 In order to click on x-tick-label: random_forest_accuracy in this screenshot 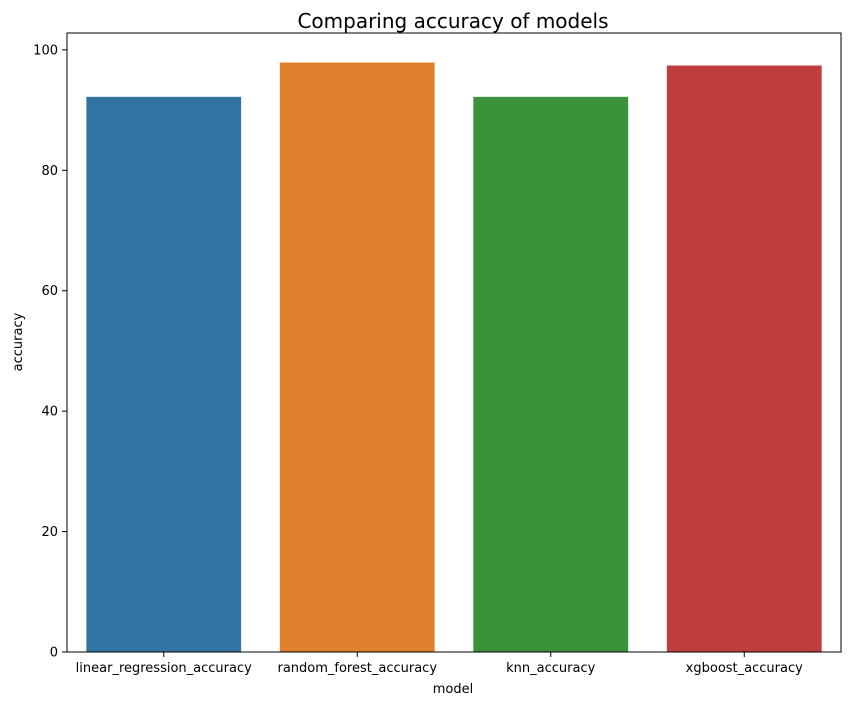, I will do `click(357, 668)`.